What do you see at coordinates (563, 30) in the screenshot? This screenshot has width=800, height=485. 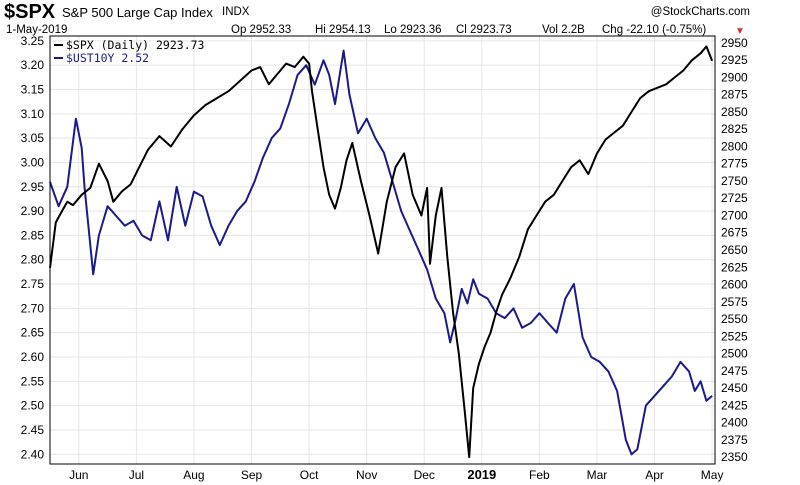 I see `quote-volume: Vol 2.2B` at bounding box center [563, 30].